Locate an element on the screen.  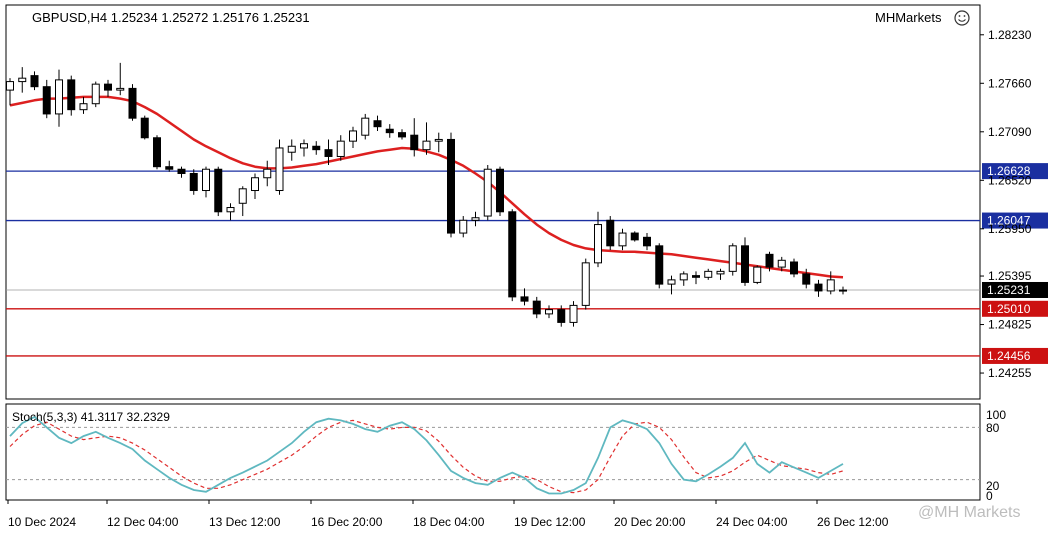
x-tick-label: 13 Dec 12:00 is located at coordinates (245, 522).